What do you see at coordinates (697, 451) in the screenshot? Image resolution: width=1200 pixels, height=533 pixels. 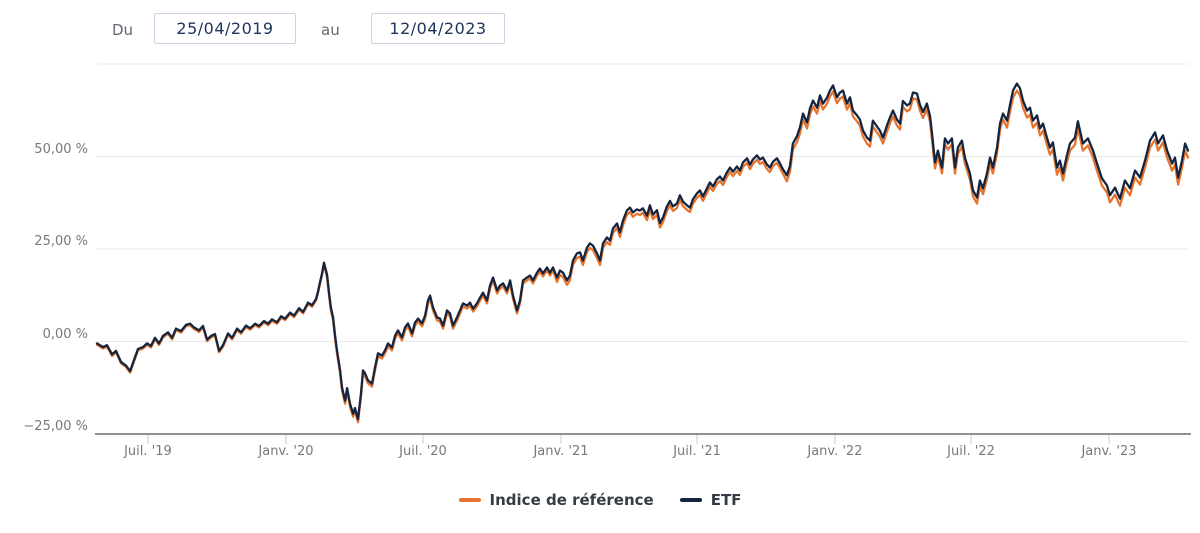 I see `x-axis-label: Juil. '21` at bounding box center [697, 451].